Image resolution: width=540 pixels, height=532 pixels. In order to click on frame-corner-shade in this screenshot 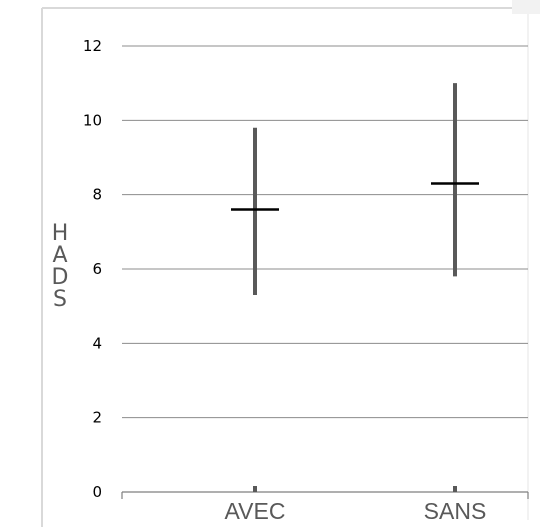, I will do `click(526, 7)`.